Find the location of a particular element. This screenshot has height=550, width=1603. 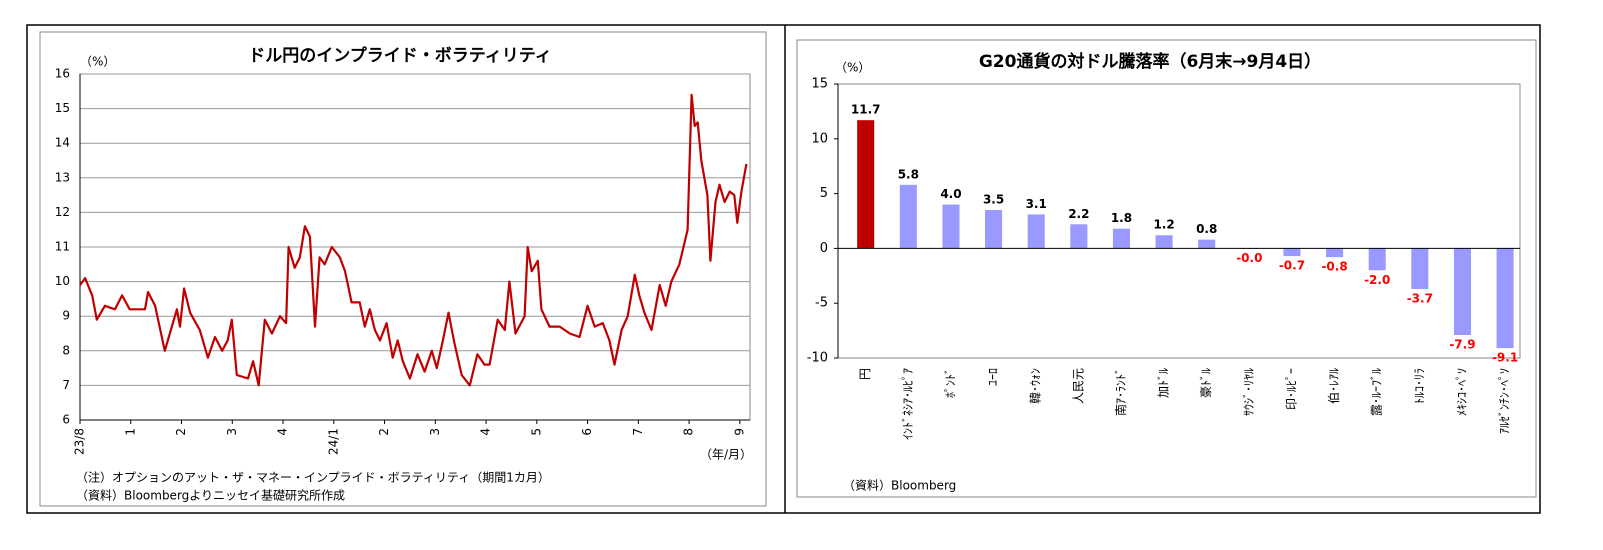

y-tick-label: 13 is located at coordinates (62, 177).